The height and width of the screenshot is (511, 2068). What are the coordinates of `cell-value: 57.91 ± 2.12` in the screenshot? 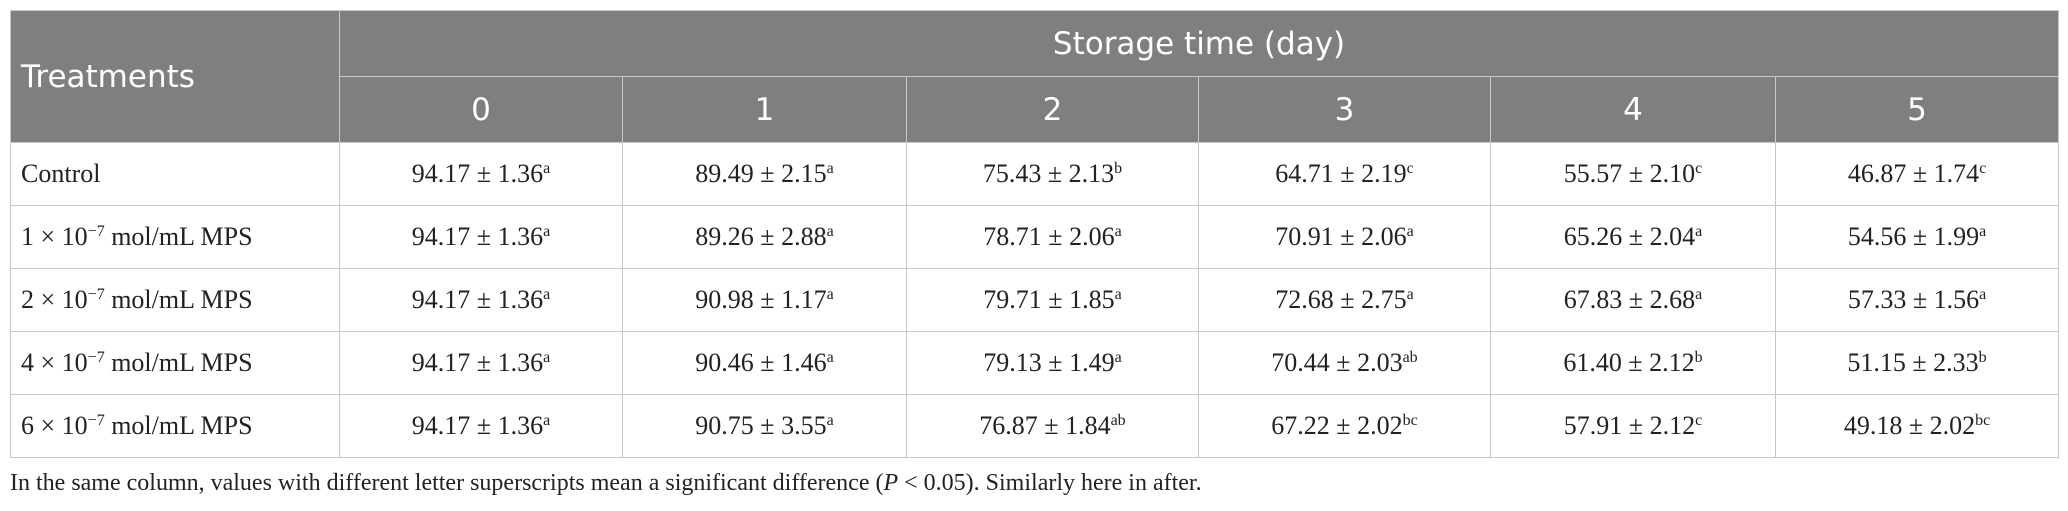 It's located at (1629, 425).